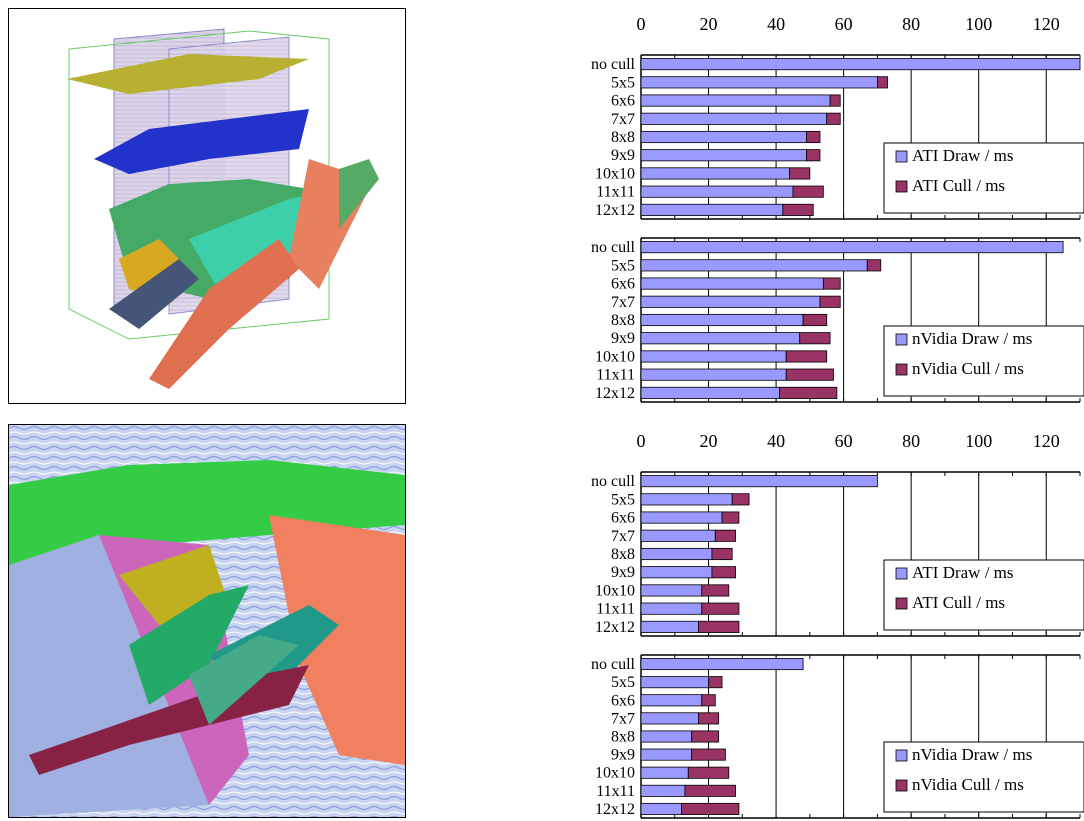 This screenshot has width=1084, height=821. Describe the element at coordinates (623, 302) in the screenshot. I see `category-label: 7x7` at that location.